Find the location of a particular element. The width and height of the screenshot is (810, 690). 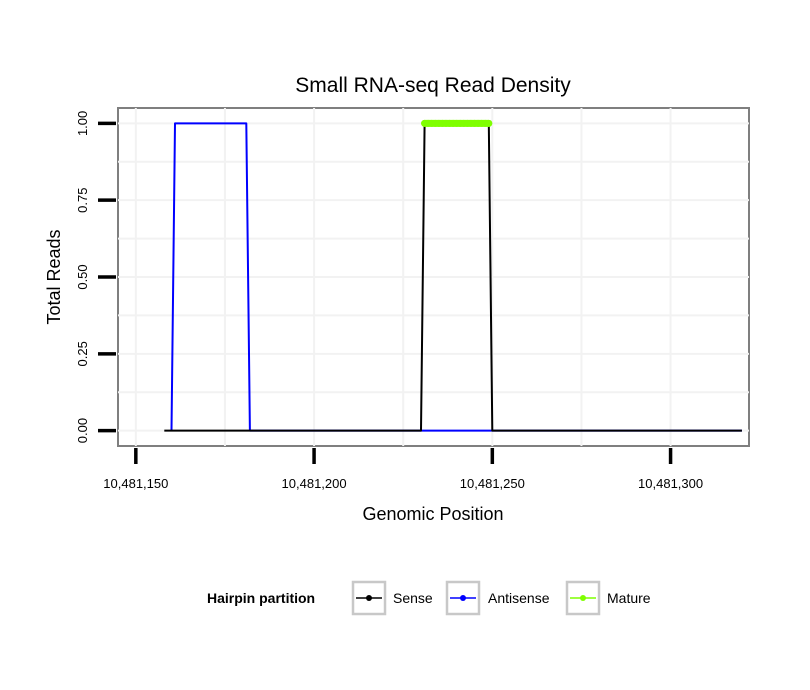

y-tick-label: 1.00 is located at coordinates (82, 123).